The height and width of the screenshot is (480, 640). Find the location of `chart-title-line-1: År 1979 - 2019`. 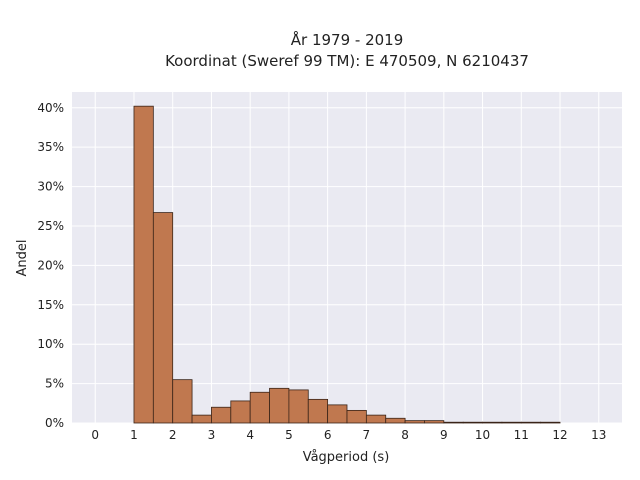

chart-title-line-1: År 1979 - 2019 is located at coordinates (347, 39).